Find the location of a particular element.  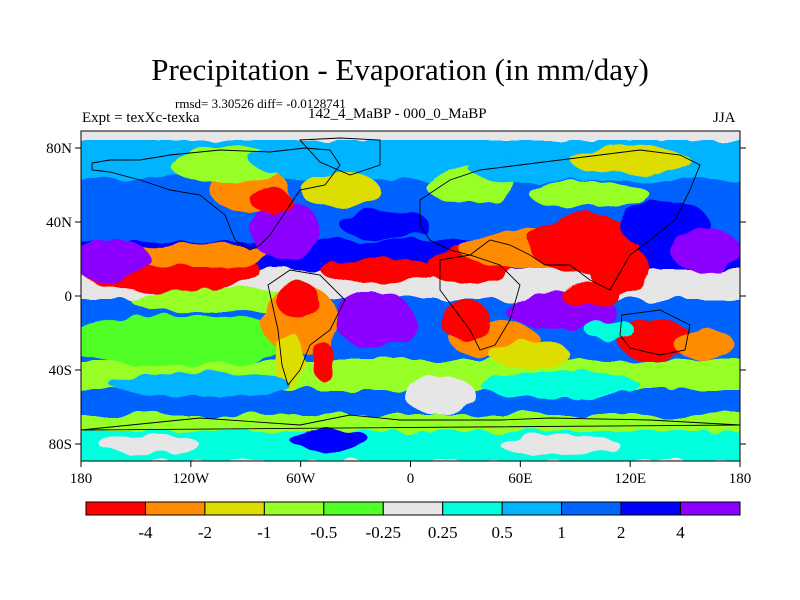

lat-tick-label: 80N is located at coordinates (59, 149).